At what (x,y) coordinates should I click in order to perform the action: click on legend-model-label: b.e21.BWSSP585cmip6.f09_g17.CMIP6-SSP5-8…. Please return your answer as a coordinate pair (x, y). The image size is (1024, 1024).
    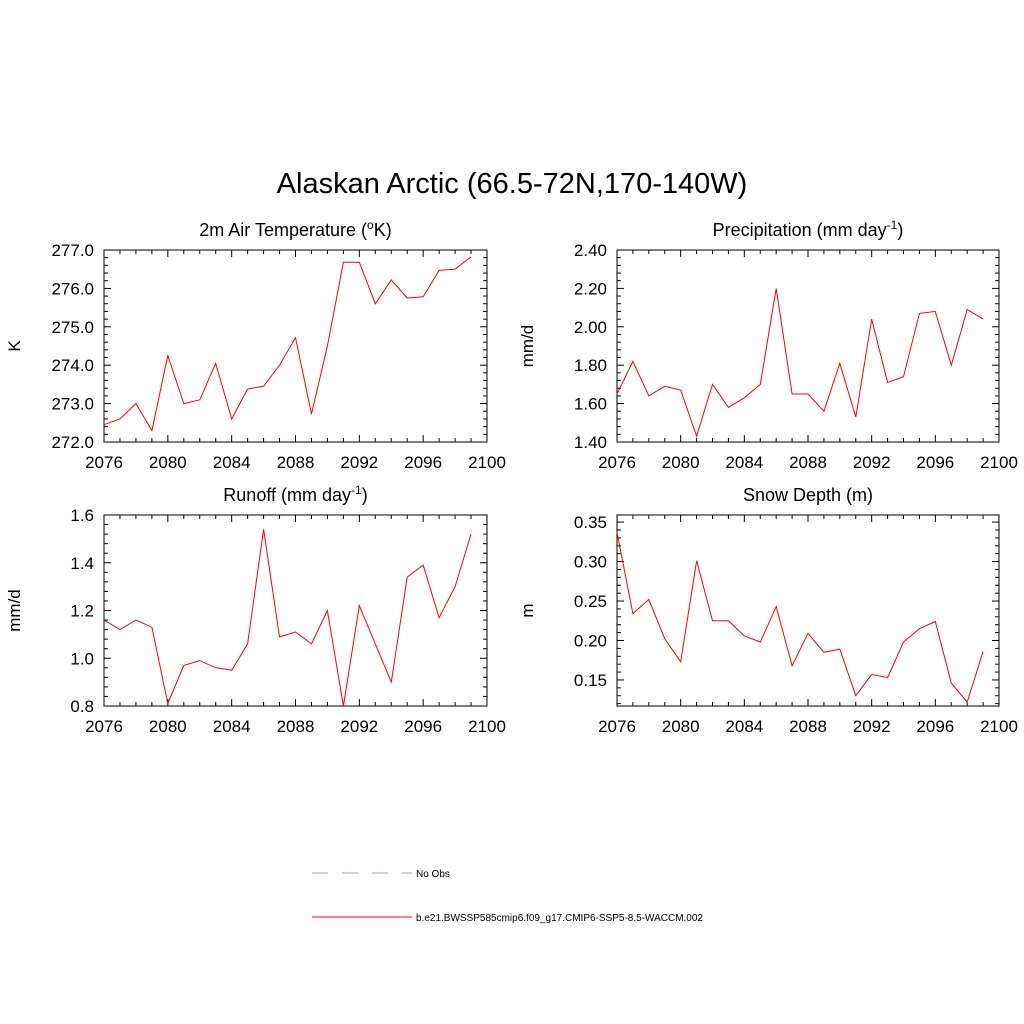
    Looking at the image, I should click on (559, 918).